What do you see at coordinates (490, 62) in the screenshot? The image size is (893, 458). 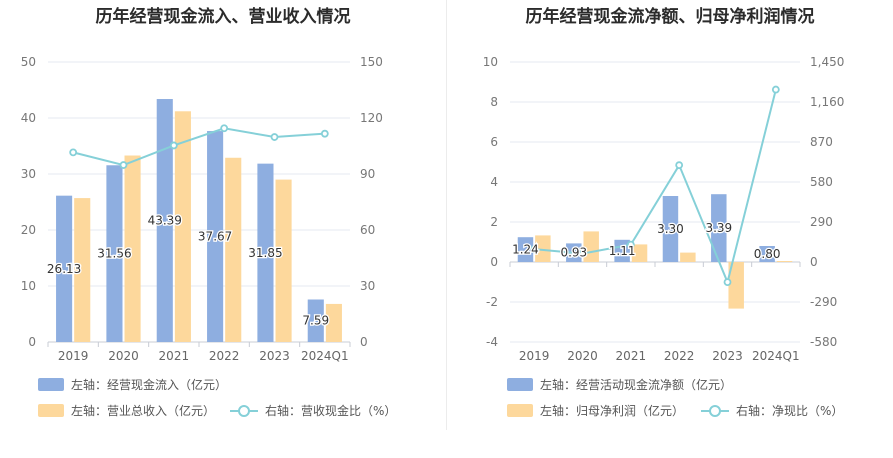 I see `y-left-tick-label: 10` at bounding box center [490, 62].